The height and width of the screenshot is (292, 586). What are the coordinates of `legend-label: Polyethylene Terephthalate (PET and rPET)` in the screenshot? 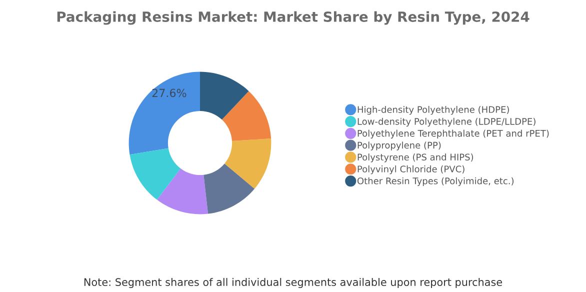 It's located at (453, 134).